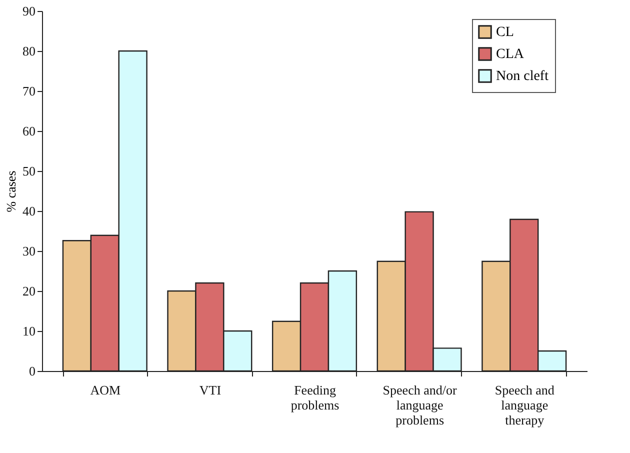  Describe the element at coordinates (29, 291) in the screenshot. I see `y-tick-label: 20` at that location.